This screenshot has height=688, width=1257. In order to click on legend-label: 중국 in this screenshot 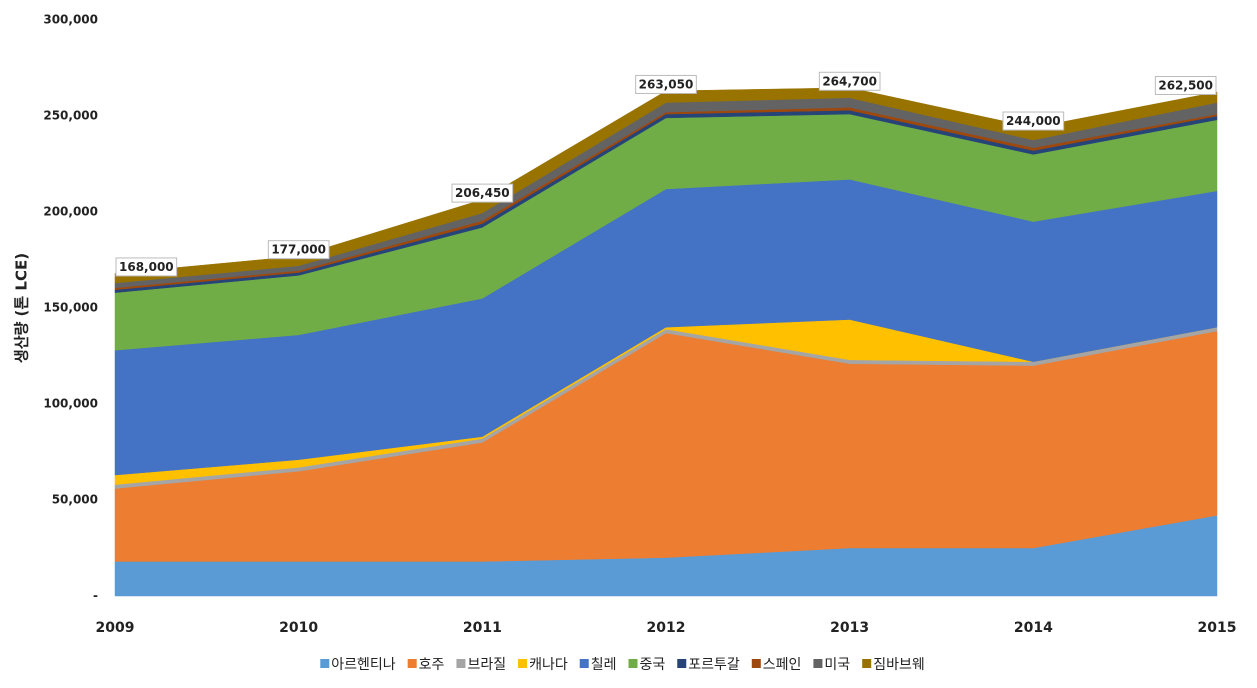, I will do `click(652, 665)`.